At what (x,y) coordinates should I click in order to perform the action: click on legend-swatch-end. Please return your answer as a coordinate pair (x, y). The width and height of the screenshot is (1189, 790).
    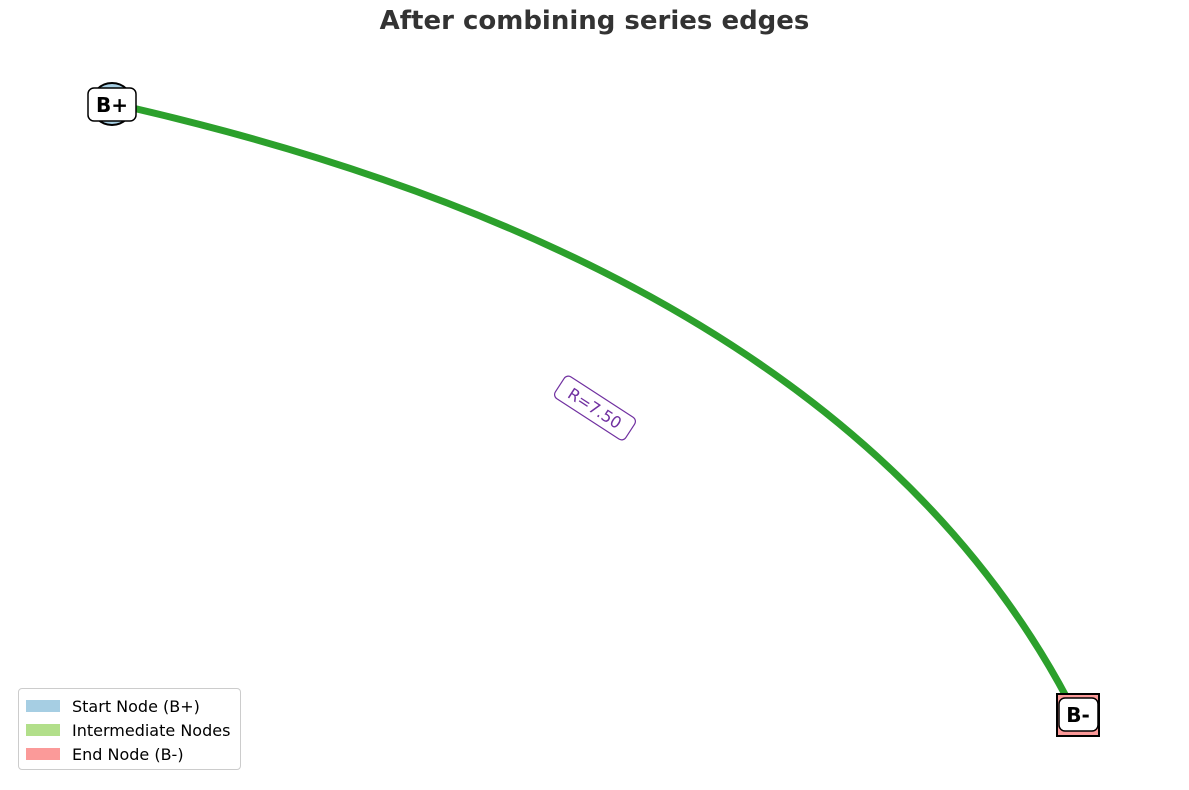
    Looking at the image, I should click on (43, 754).